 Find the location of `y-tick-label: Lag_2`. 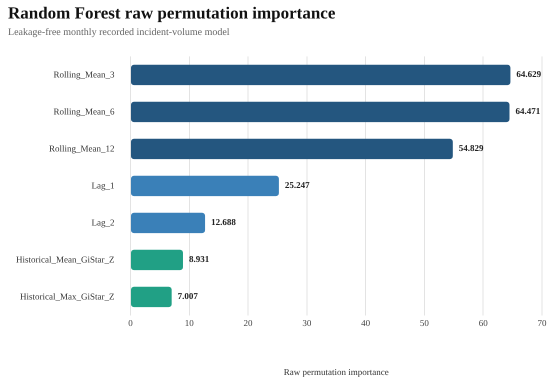

y-tick-label: Lag_2 is located at coordinates (102, 222).